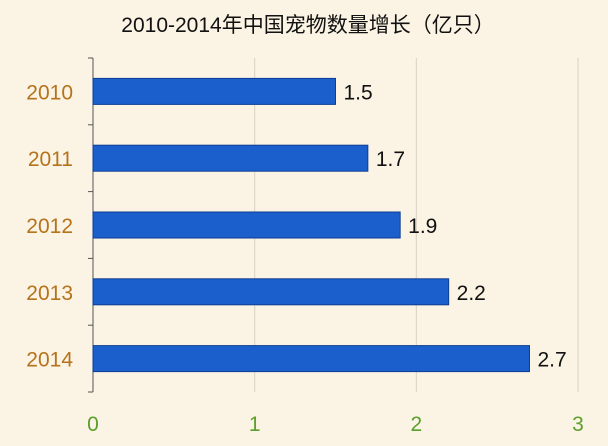  I want to click on bar-2013, so click(271, 292).